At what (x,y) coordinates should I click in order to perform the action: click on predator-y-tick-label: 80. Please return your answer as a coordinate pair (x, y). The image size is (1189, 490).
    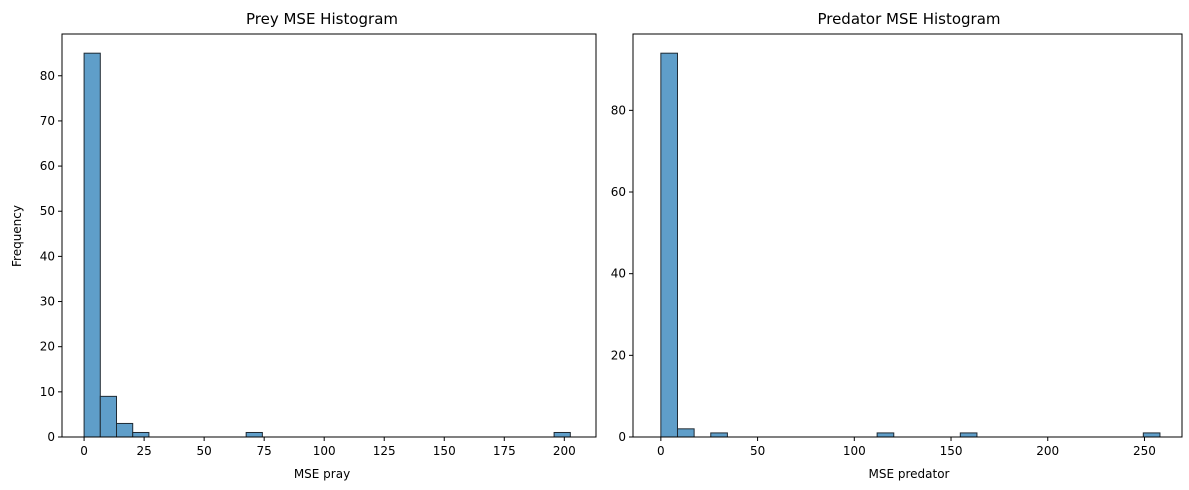
    Looking at the image, I should click on (618, 110).